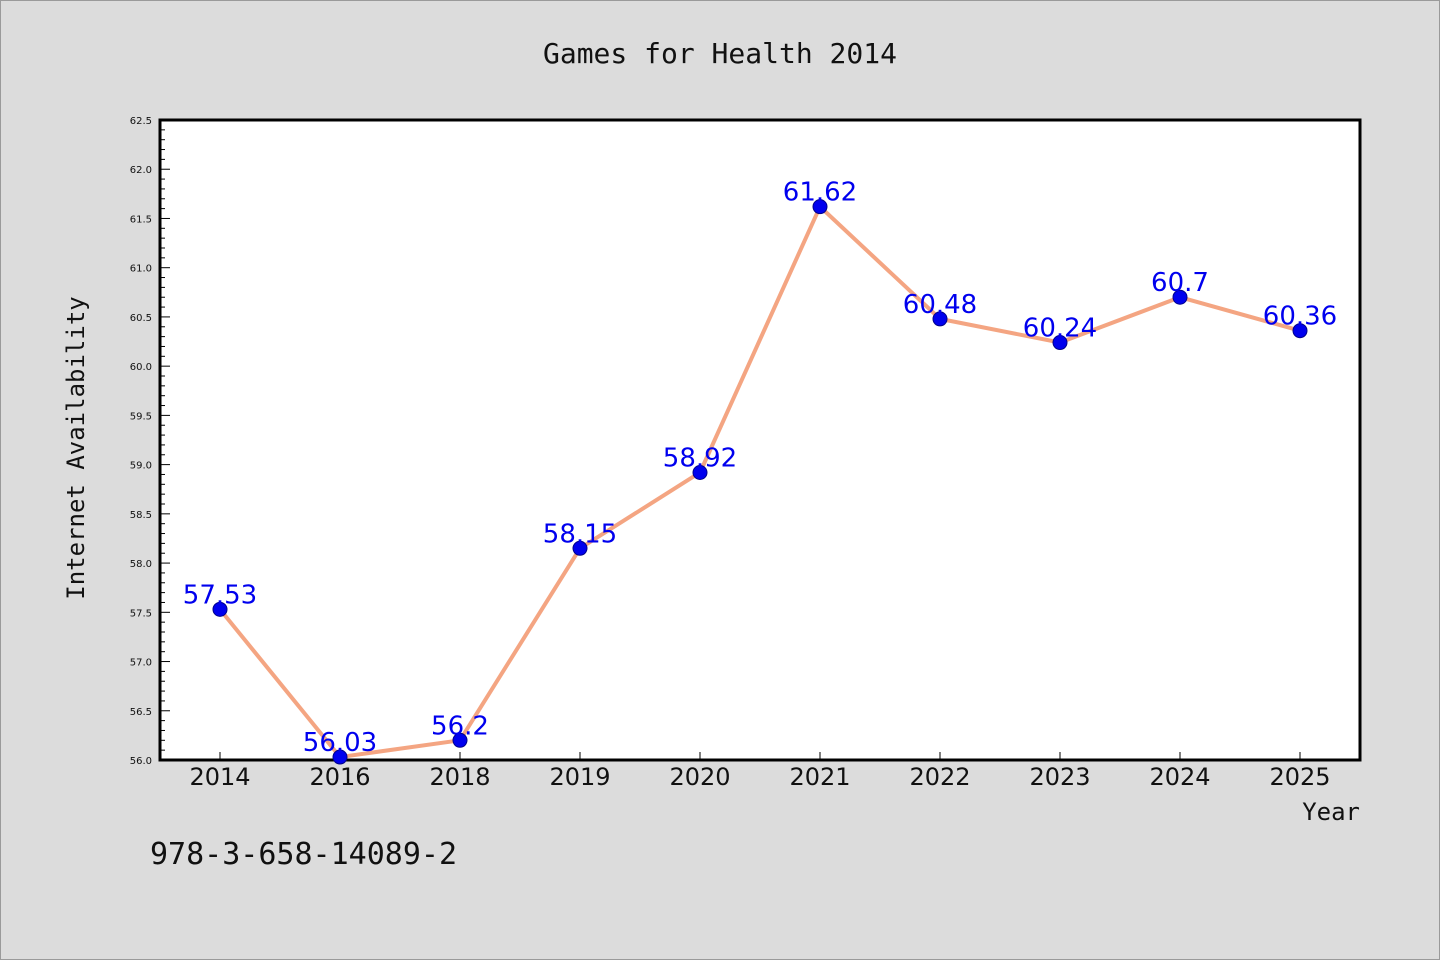 This screenshot has height=960, width=1440. What do you see at coordinates (720, 53) in the screenshot?
I see `chart-title: Games for Health 2014` at bounding box center [720, 53].